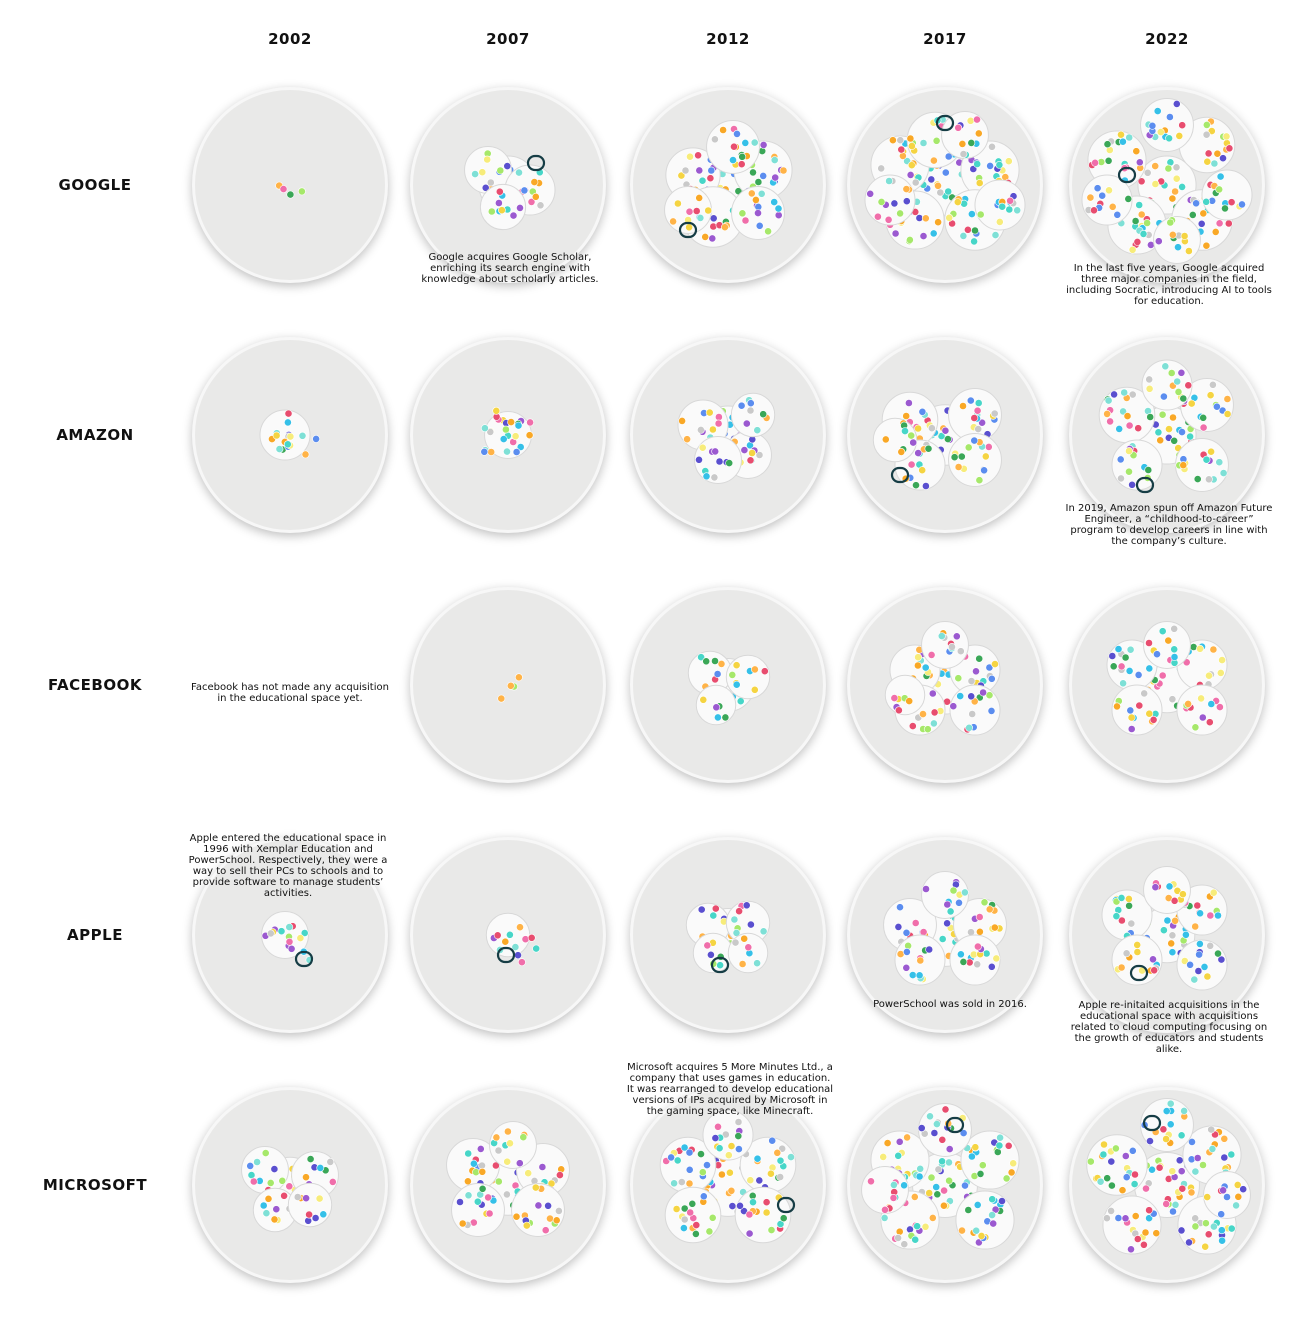 This screenshot has height=1326, width=1292. What do you see at coordinates (945, 185) in the screenshot?
I see `acquisition-circle-google-2017` at bounding box center [945, 185].